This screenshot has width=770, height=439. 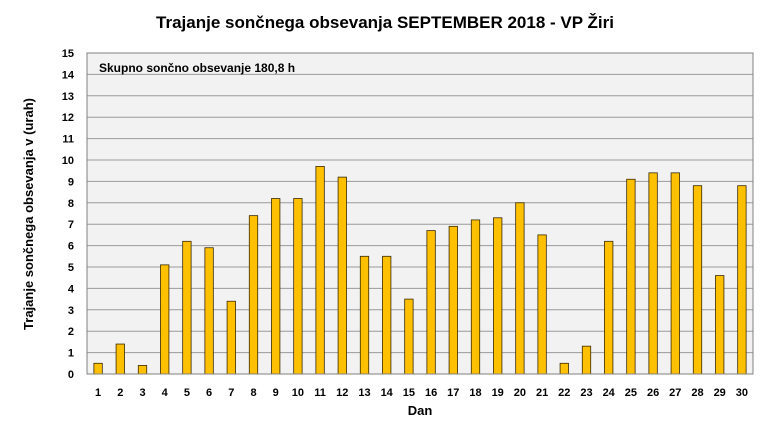 I want to click on x-tick-label: 17, so click(x=453, y=393).